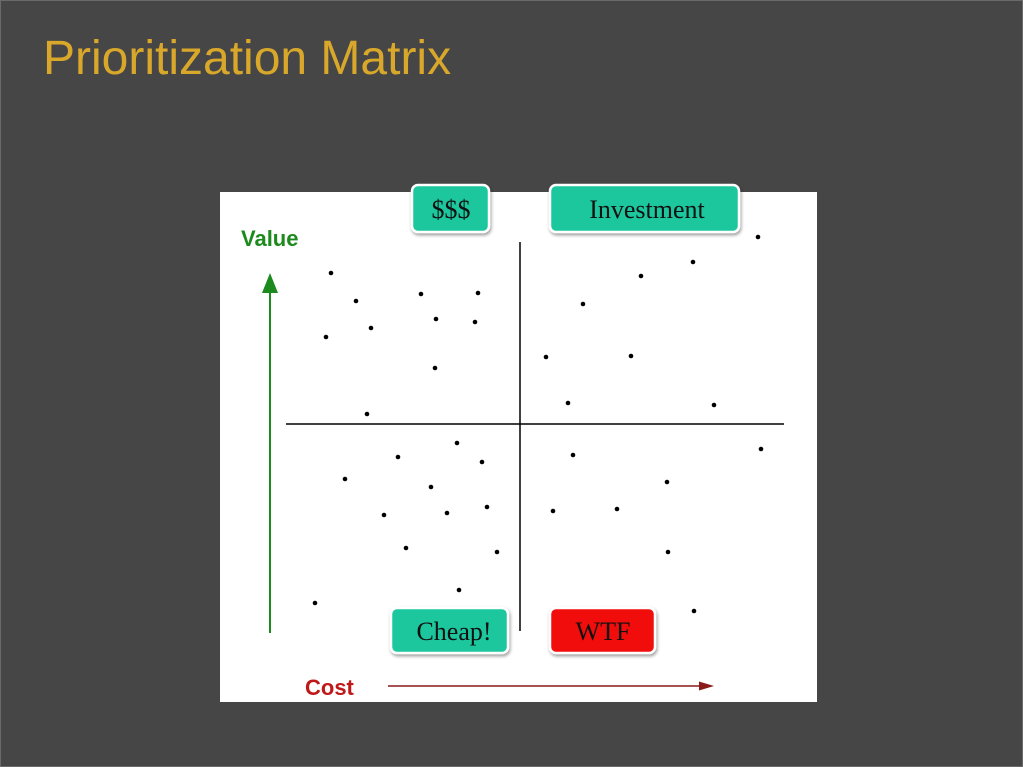 The image size is (1023, 767). What do you see at coordinates (269, 238) in the screenshot?
I see `value-label: Value` at bounding box center [269, 238].